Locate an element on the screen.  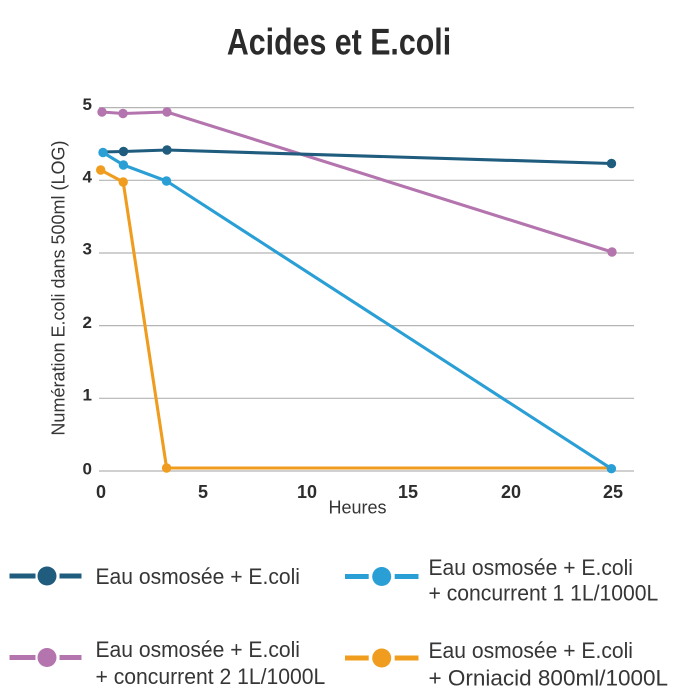
svg-text: Acides et E.coli is located at coordinates (339, 42).